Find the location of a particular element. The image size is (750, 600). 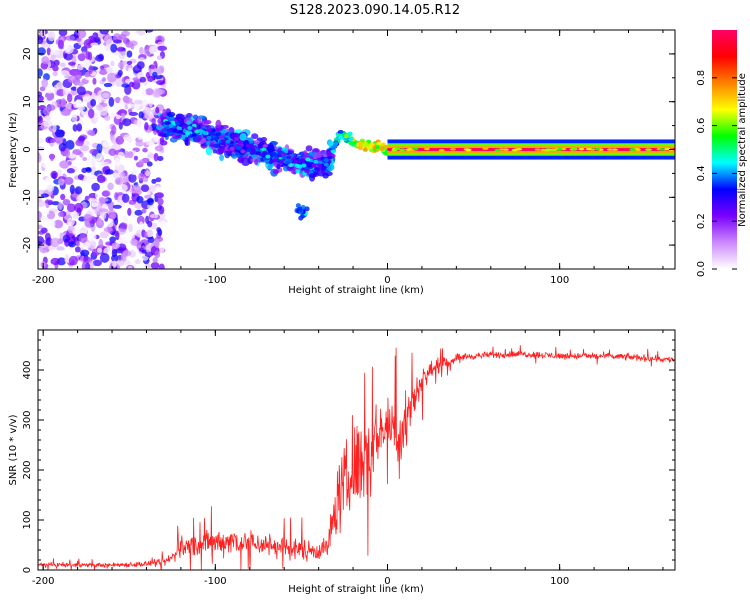

colorbar-tick-label: 0.4 is located at coordinates (701, 173).